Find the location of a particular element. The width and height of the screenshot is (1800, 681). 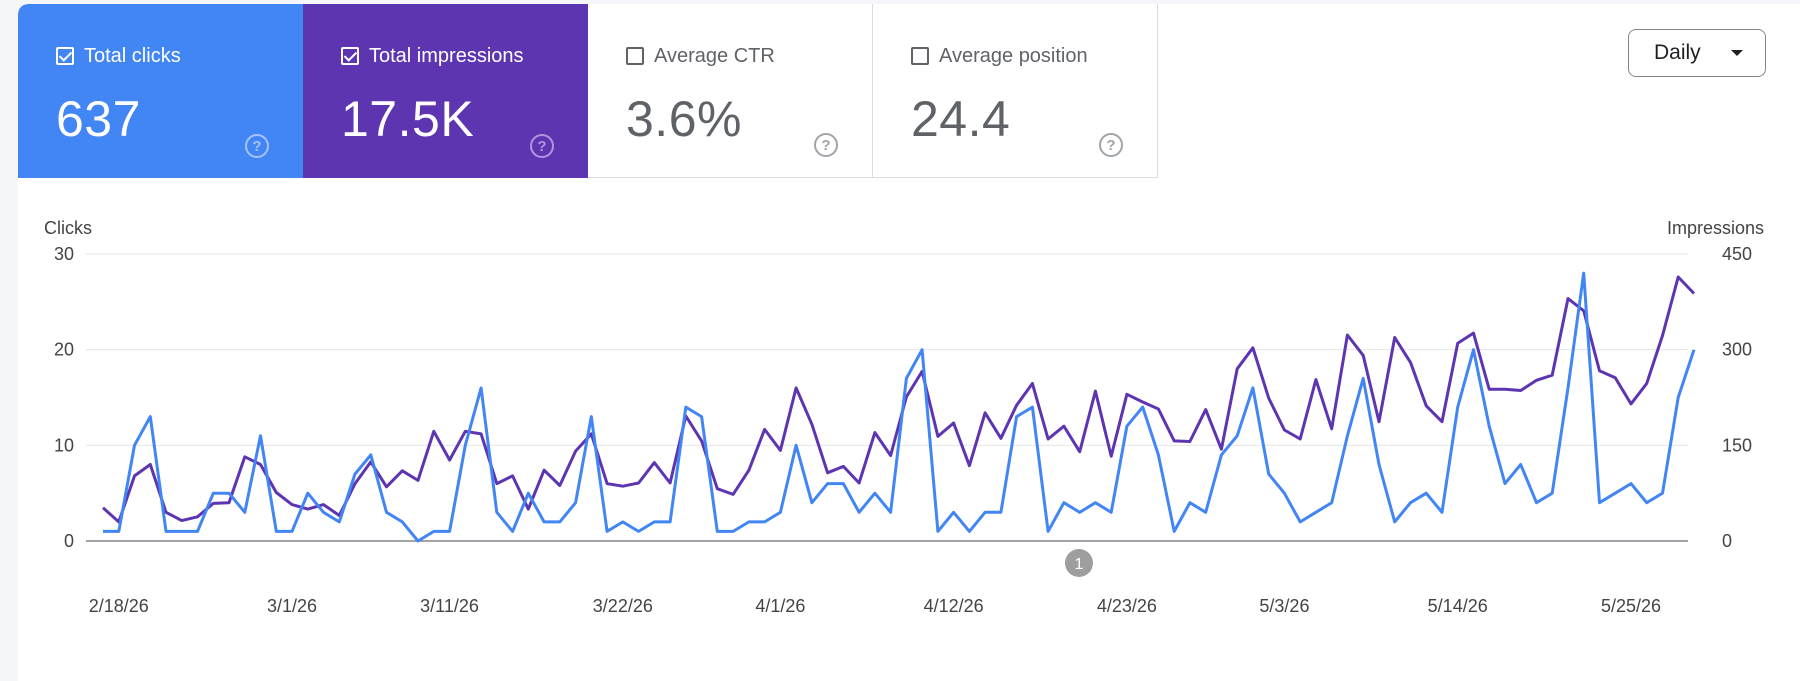

metric-card-total-clicks: Total clicks 637 ? is located at coordinates (160, 91).